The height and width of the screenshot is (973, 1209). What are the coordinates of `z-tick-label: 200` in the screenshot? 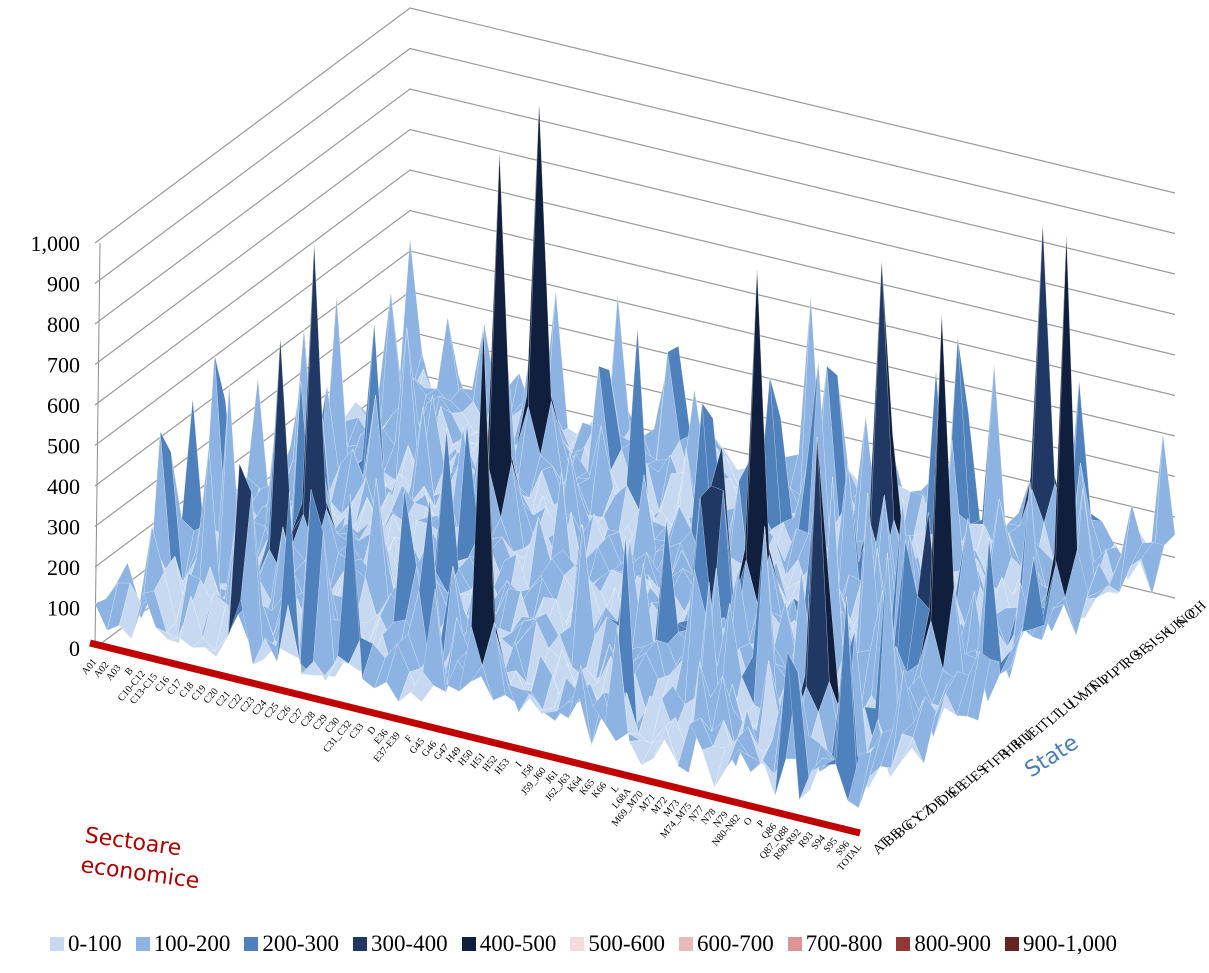 It's located at (63, 567).